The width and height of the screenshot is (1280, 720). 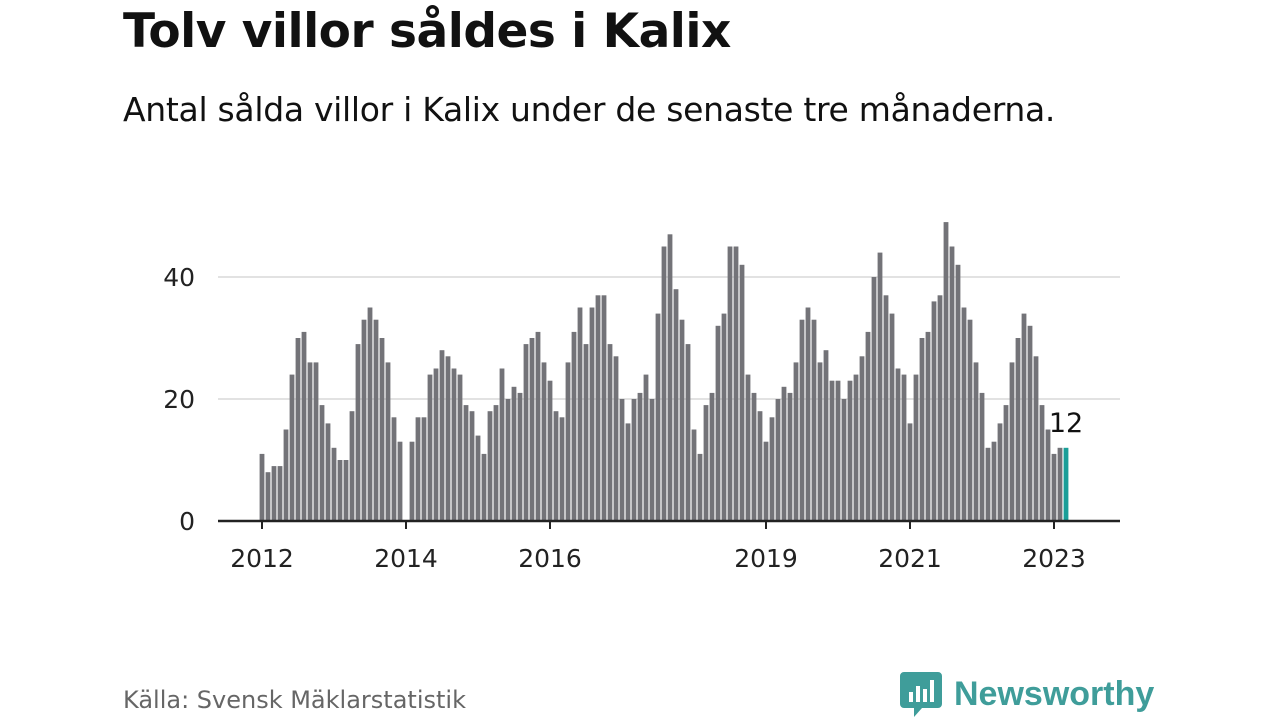 I want to click on x-tick-label: 2014, so click(x=406, y=558).